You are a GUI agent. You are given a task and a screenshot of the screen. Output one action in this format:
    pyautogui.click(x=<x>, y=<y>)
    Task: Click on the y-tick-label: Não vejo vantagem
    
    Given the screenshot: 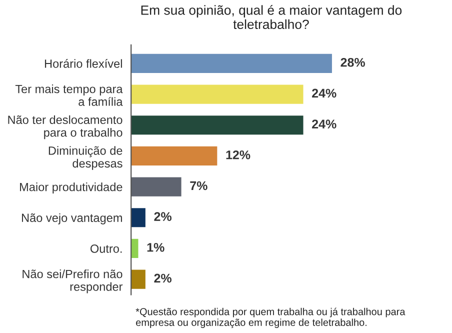 What is the action you would take?
    pyautogui.click(x=72, y=218)
    